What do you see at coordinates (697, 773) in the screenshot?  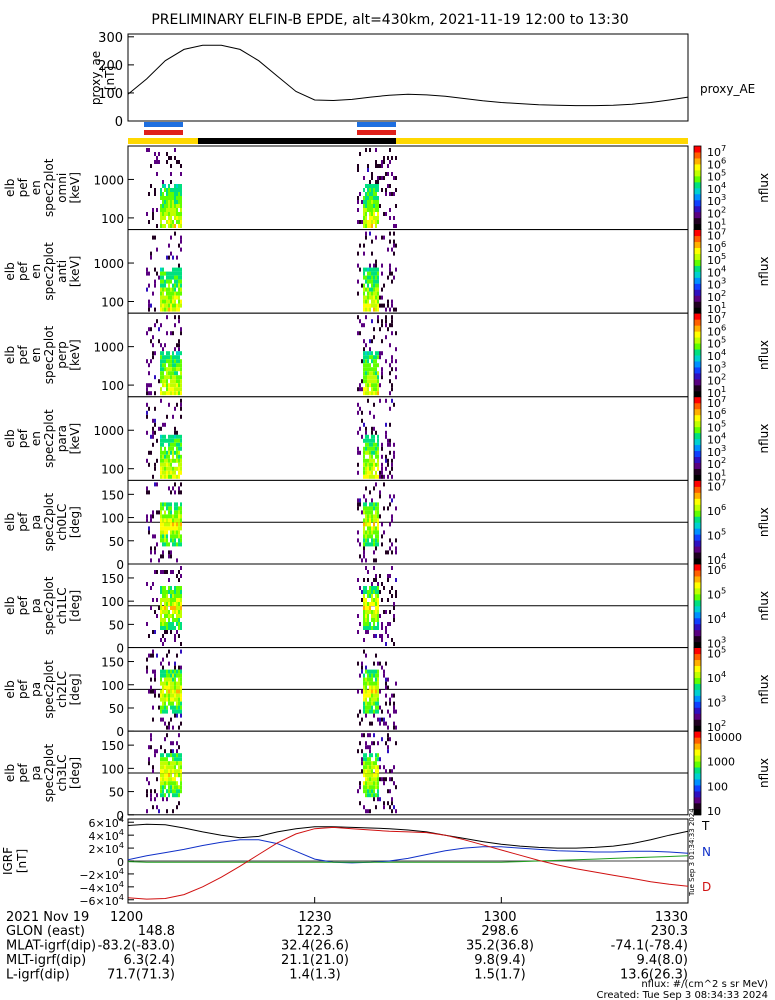 I see `colorbar-frame` at bounding box center [697, 773].